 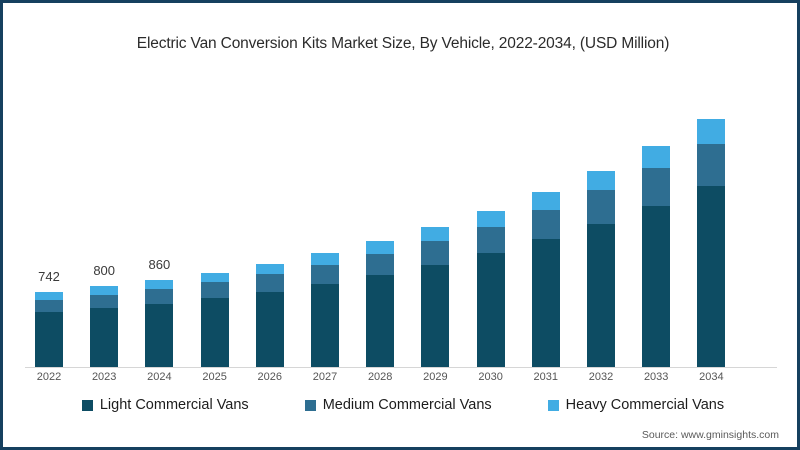 I want to click on x-axis-tick-2023: 2023, so click(x=104, y=377).